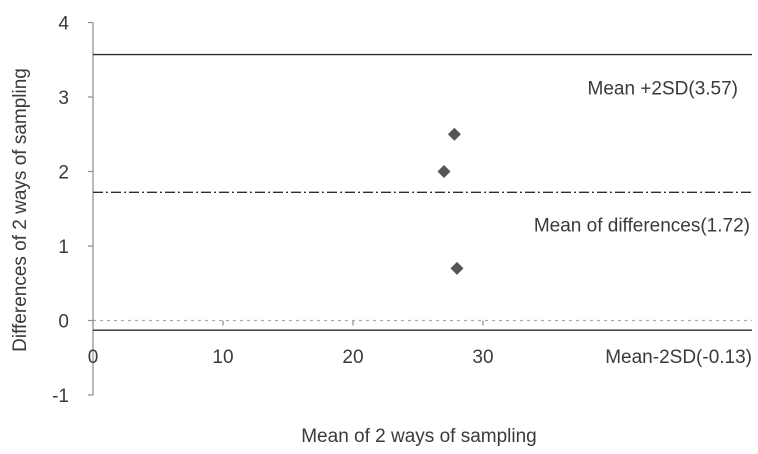 The width and height of the screenshot is (758, 454). What do you see at coordinates (678, 357) in the screenshot?
I see `reference-label-lower: Mean-2SD(-0.13)` at bounding box center [678, 357].